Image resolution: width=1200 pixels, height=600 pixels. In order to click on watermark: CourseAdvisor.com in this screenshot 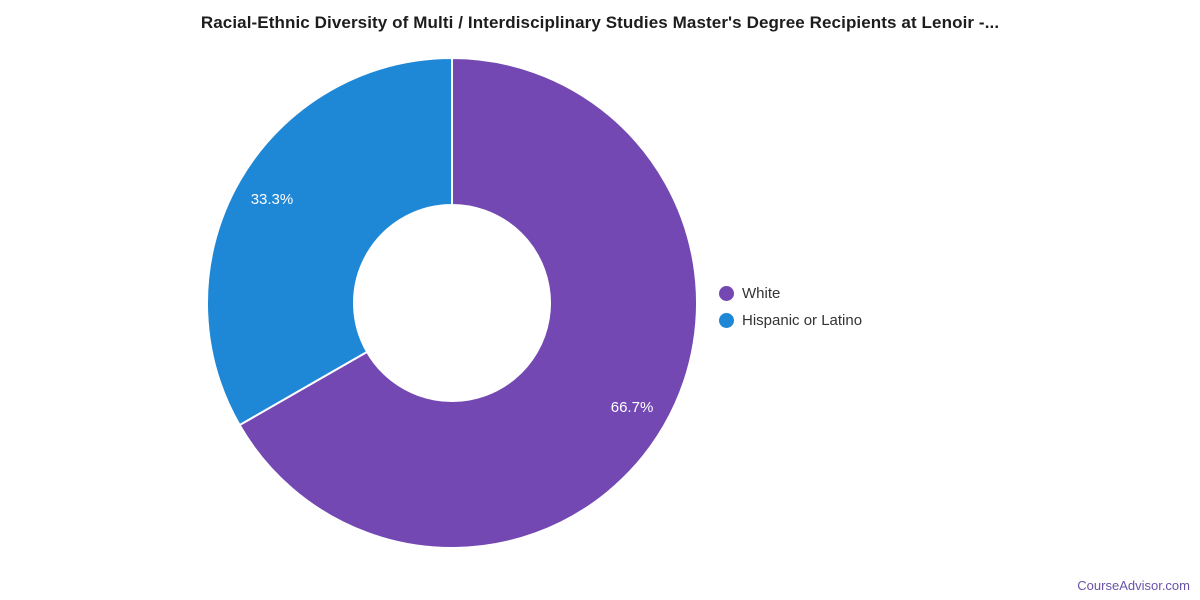, I will do `click(1133, 585)`.